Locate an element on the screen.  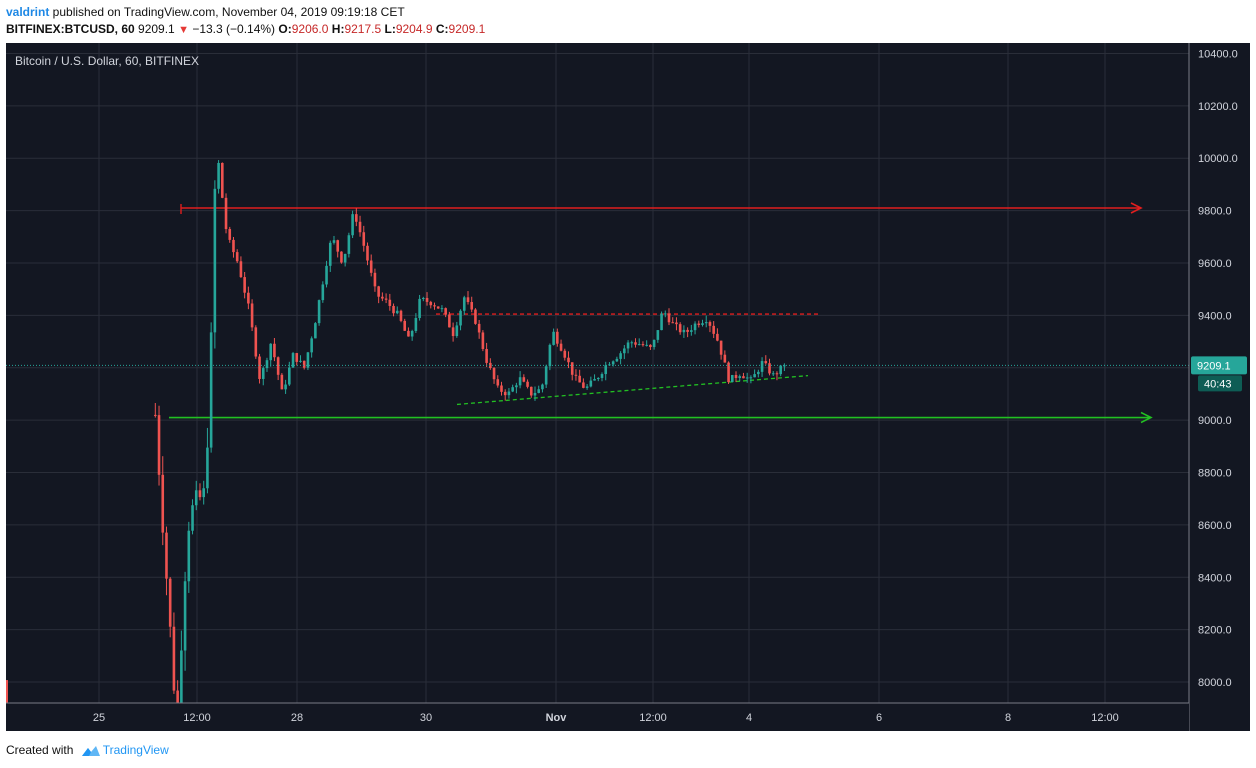
tradingview-logo-icon is located at coordinates (90, 751).